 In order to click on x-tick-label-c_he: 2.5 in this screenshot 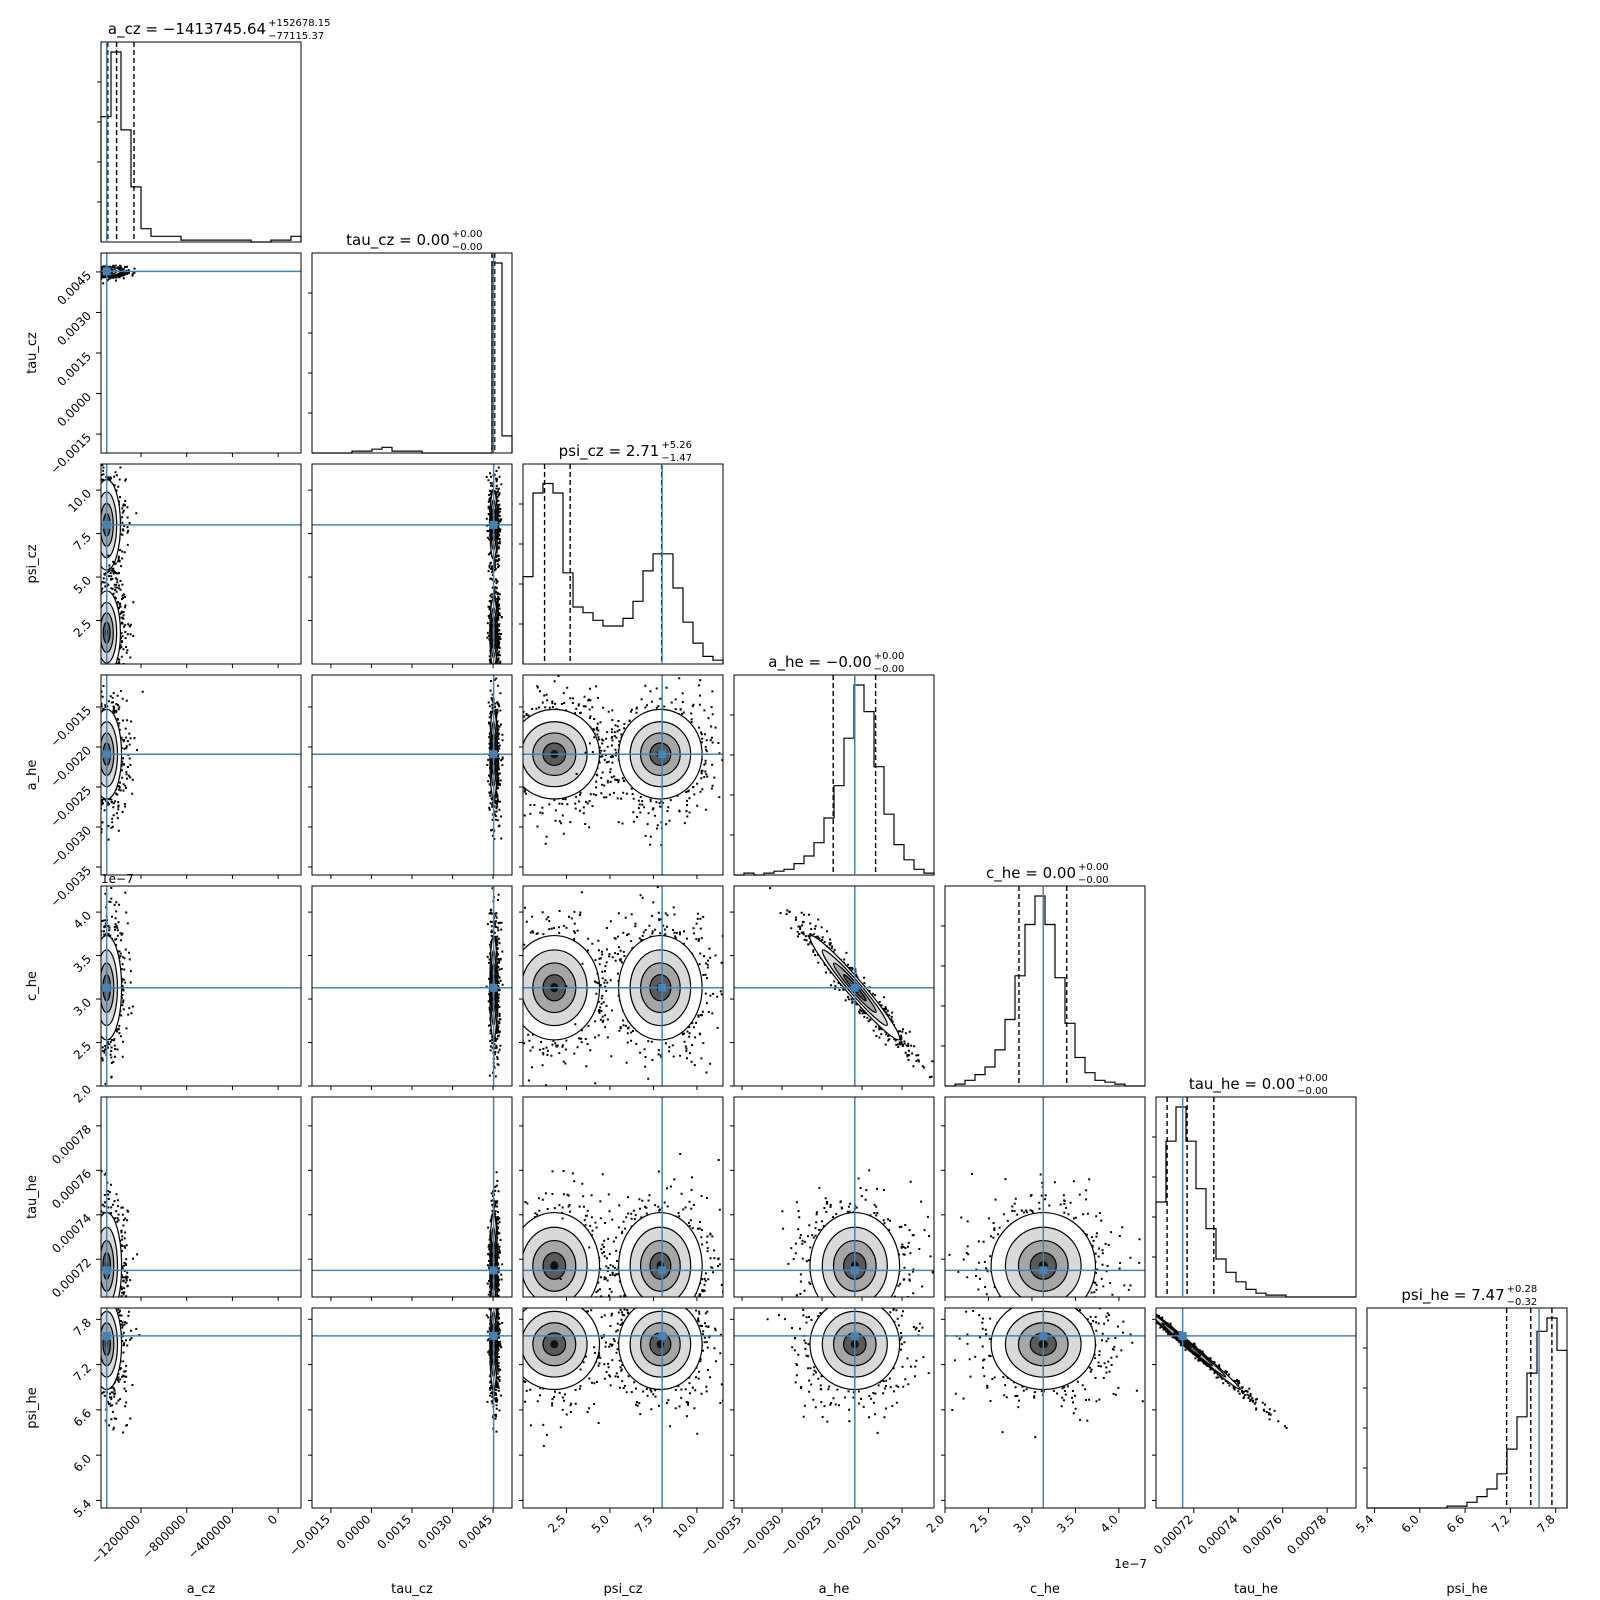, I will do `click(978, 1523)`.